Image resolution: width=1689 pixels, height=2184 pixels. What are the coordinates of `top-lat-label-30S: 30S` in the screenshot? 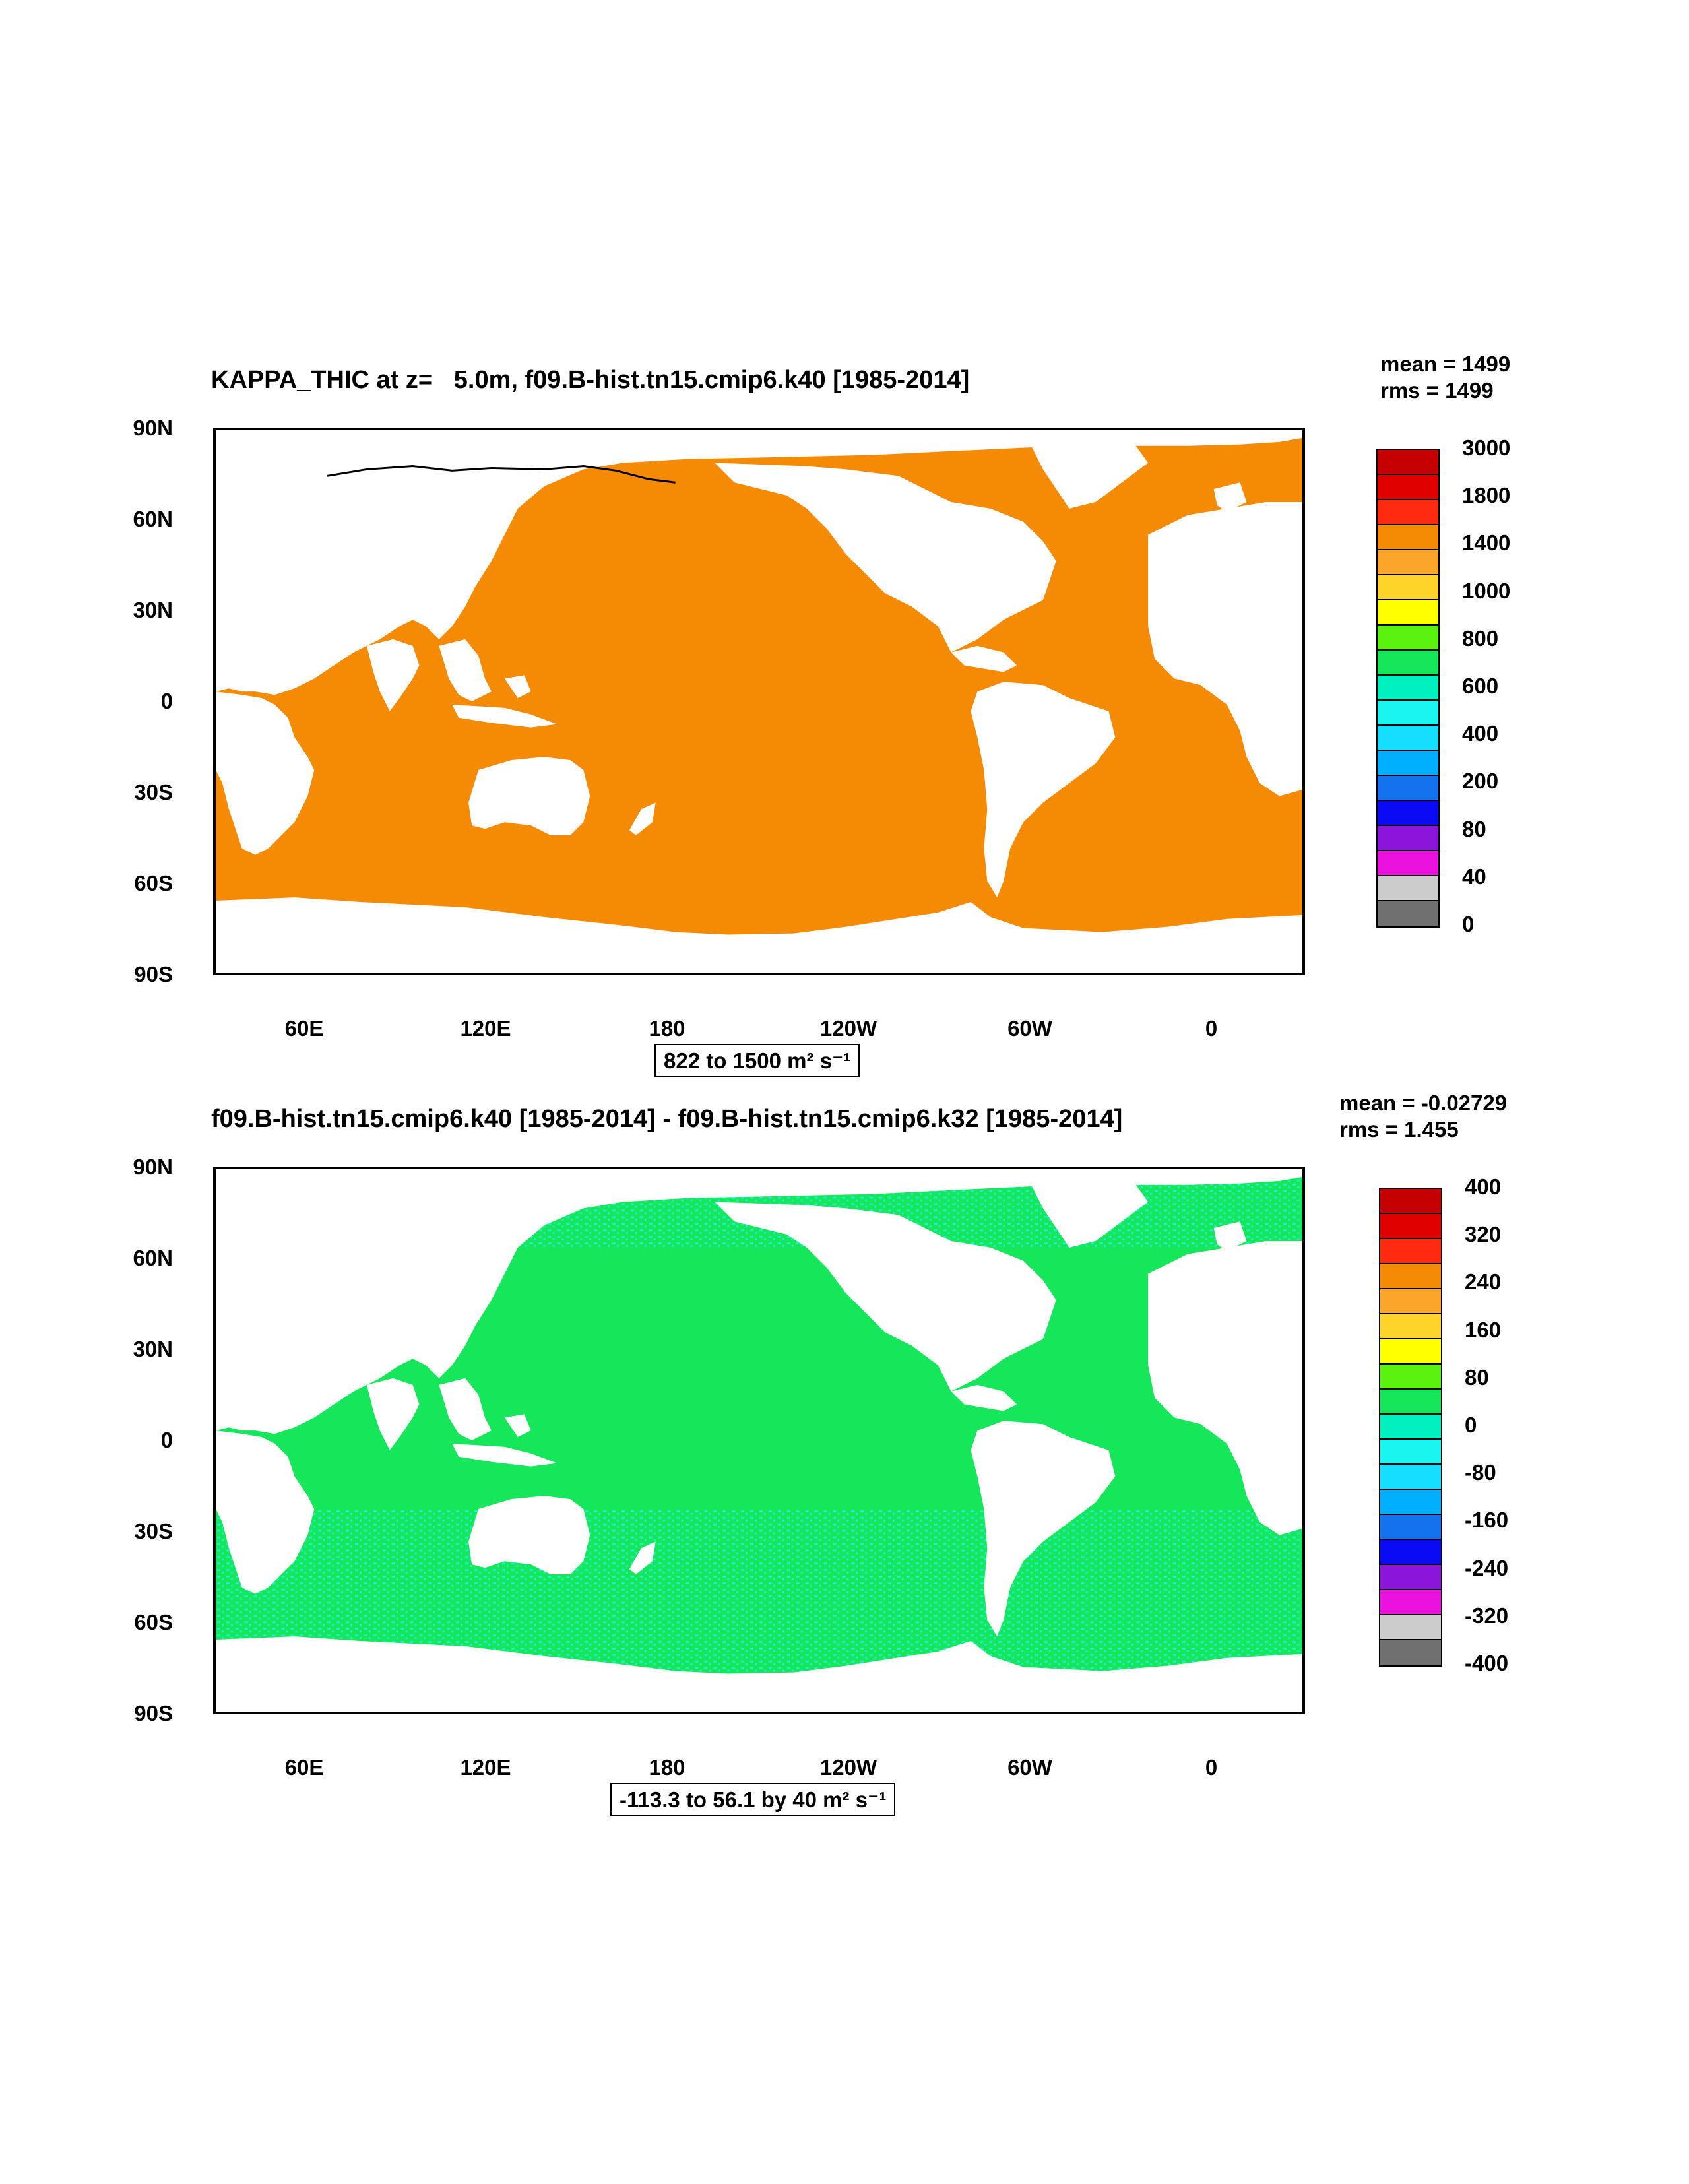 It's located at (153, 792).